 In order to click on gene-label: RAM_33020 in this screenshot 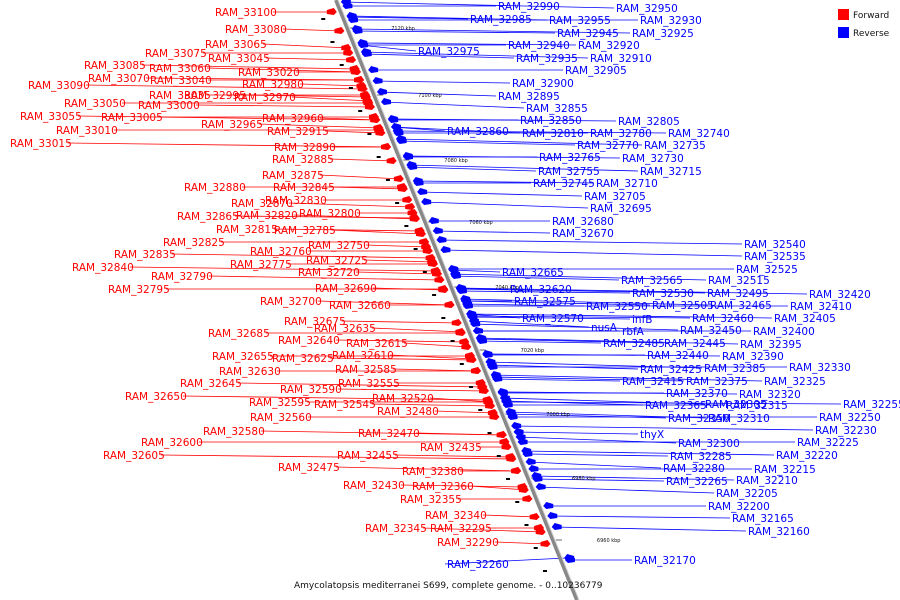, I will do `click(269, 73)`.